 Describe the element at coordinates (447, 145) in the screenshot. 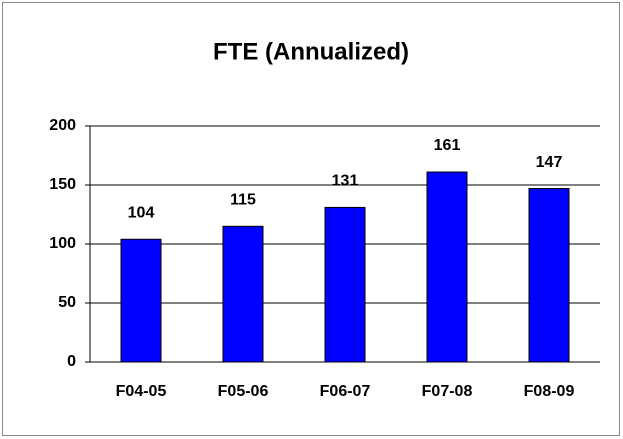

I see `data-label: 161` at that location.